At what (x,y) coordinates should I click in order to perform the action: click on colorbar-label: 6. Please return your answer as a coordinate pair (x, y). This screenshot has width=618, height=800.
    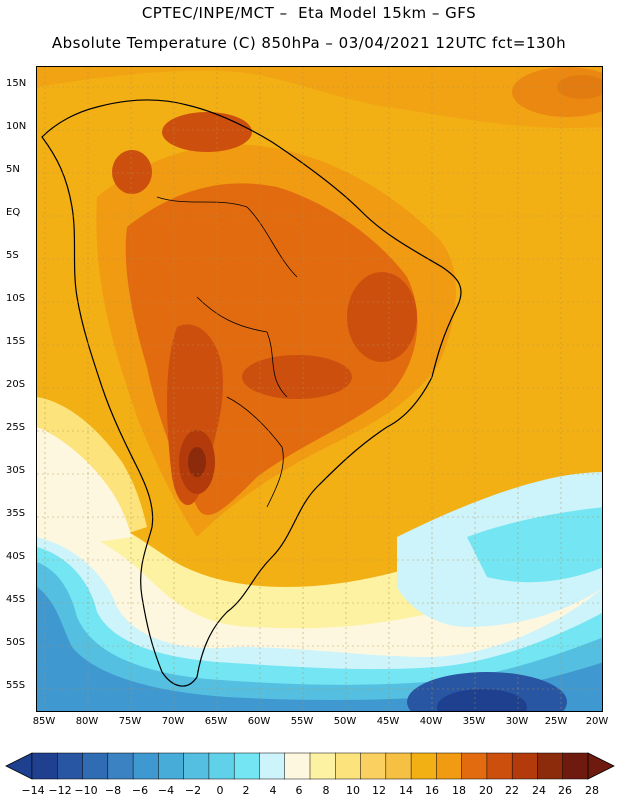
    Looking at the image, I should click on (299, 790).